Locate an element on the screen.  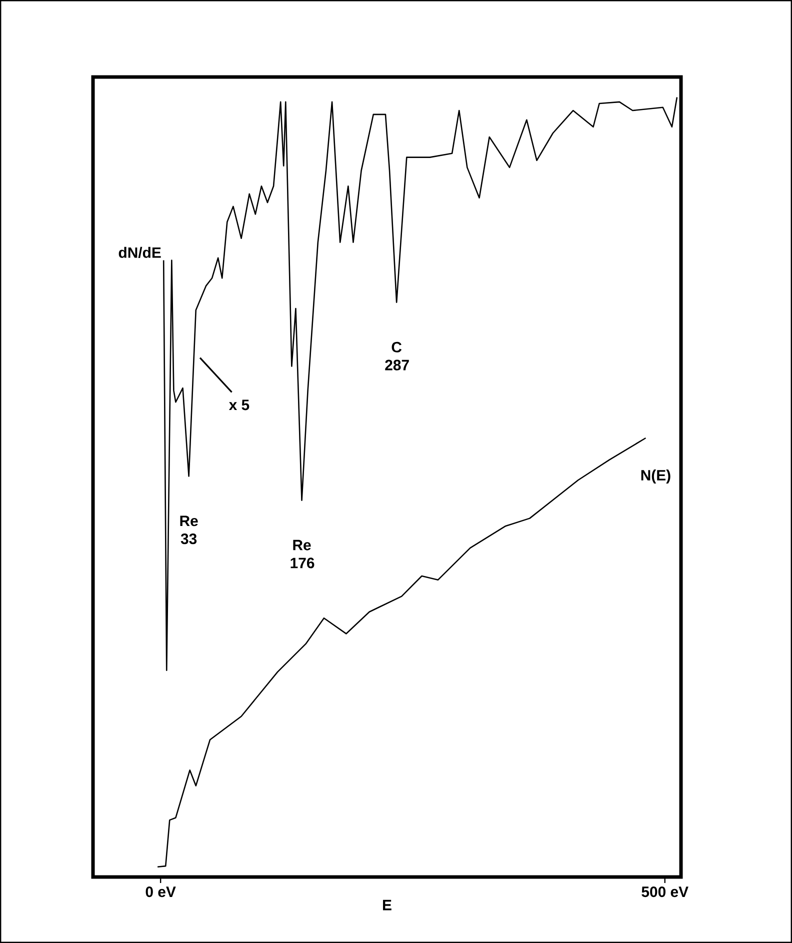
x-tick-label: 500 eV is located at coordinates (665, 892).